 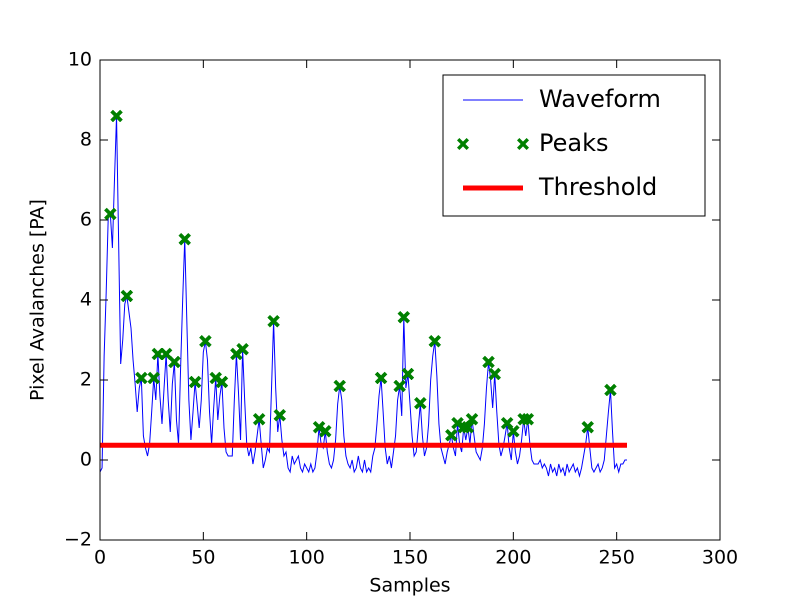 I want to click on y-tick-label: 4, so click(x=86, y=300).